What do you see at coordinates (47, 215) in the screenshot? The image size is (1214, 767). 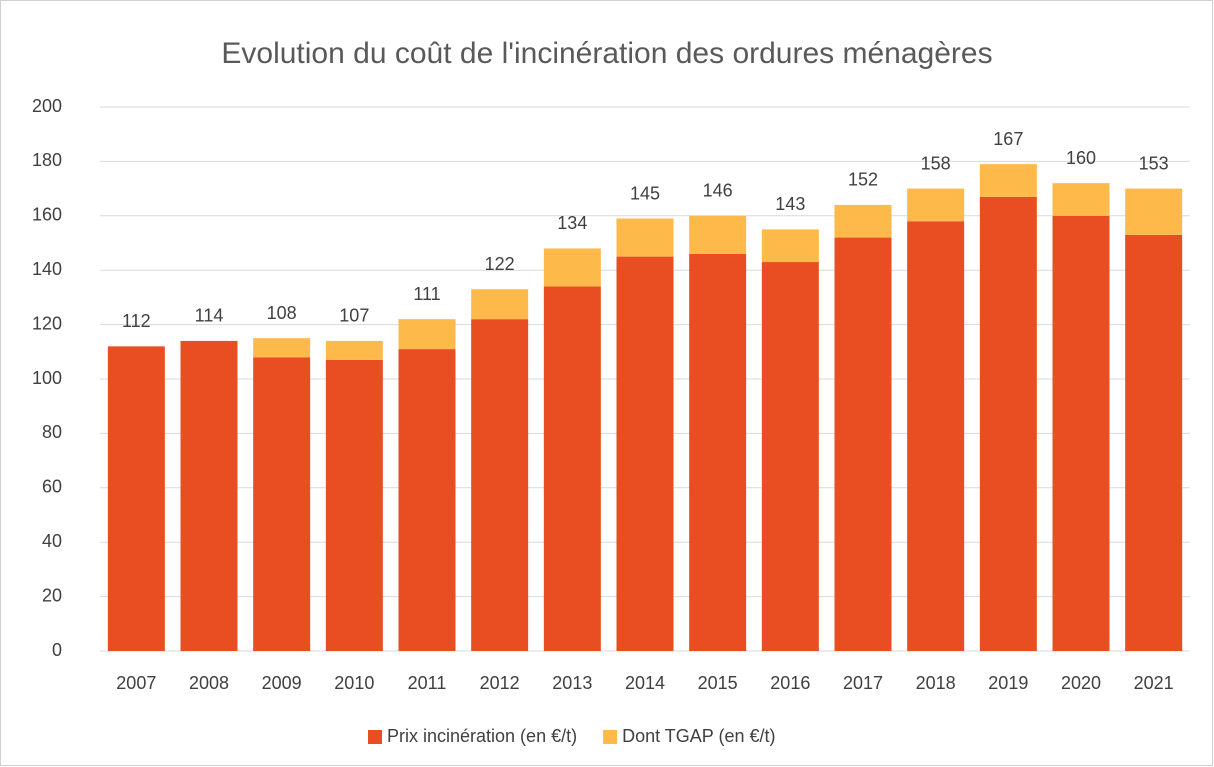 I see `y-tick-label: 160` at bounding box center [47, 215].